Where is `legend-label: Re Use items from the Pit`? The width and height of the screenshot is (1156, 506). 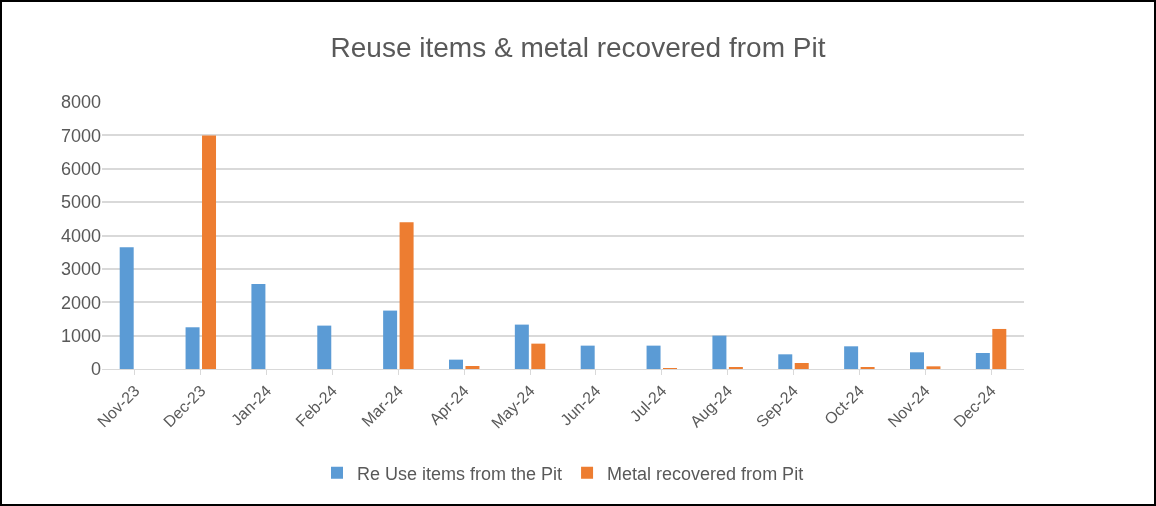 legend-label: Re Use items from the Pit is located at coordinates (460, 473).